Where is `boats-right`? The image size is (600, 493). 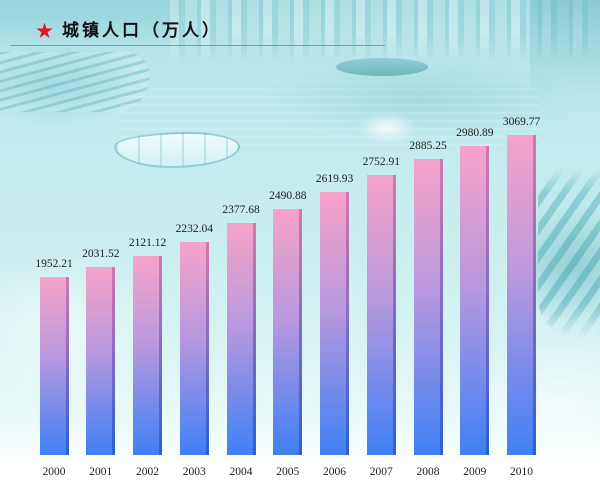 boats-right is located at coordinates (569, 253).